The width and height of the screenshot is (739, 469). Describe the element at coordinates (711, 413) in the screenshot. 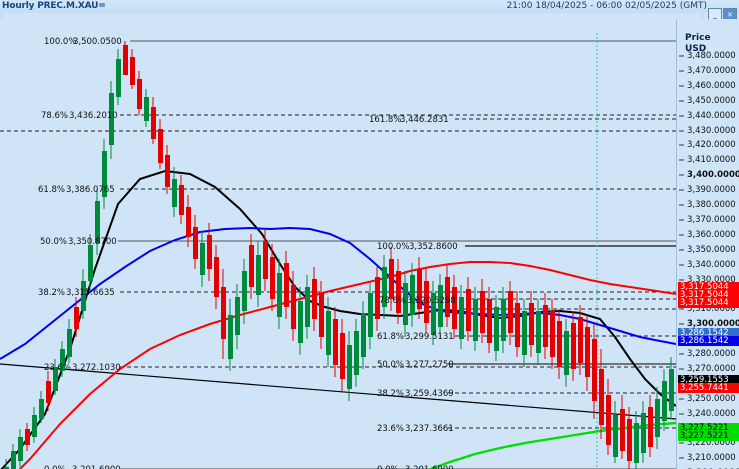

I see `axis-tick-label: 3,240.0000` at that location.